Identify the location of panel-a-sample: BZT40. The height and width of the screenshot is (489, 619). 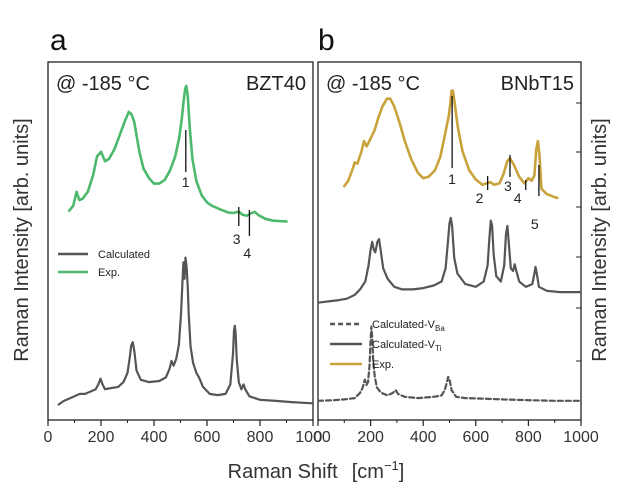
(276, 84).